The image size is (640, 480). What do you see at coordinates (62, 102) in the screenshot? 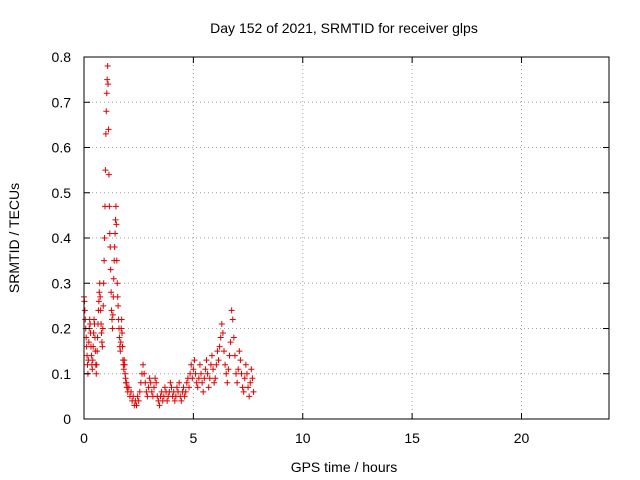
I see `y-tick-label: 0.7` at bounding box center [62, 102].